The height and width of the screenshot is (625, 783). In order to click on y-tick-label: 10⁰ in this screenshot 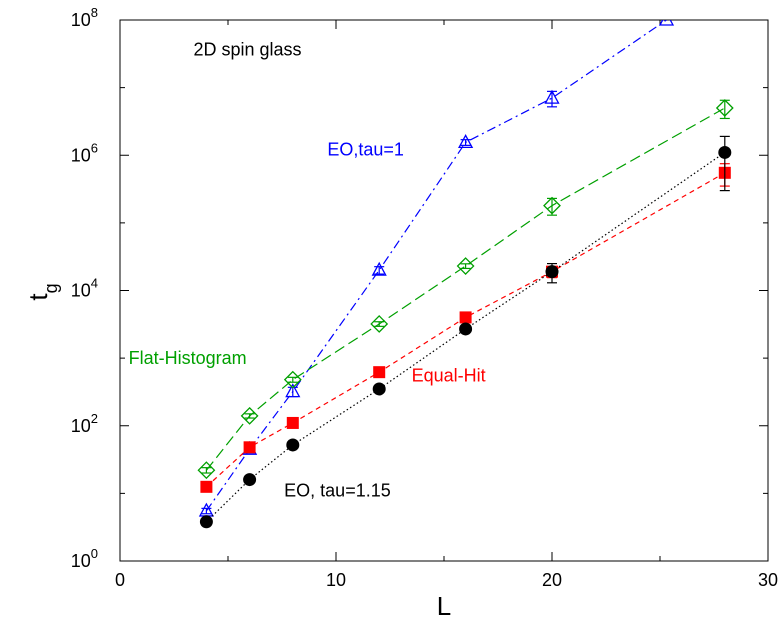, I will do `click(84, 558)`.